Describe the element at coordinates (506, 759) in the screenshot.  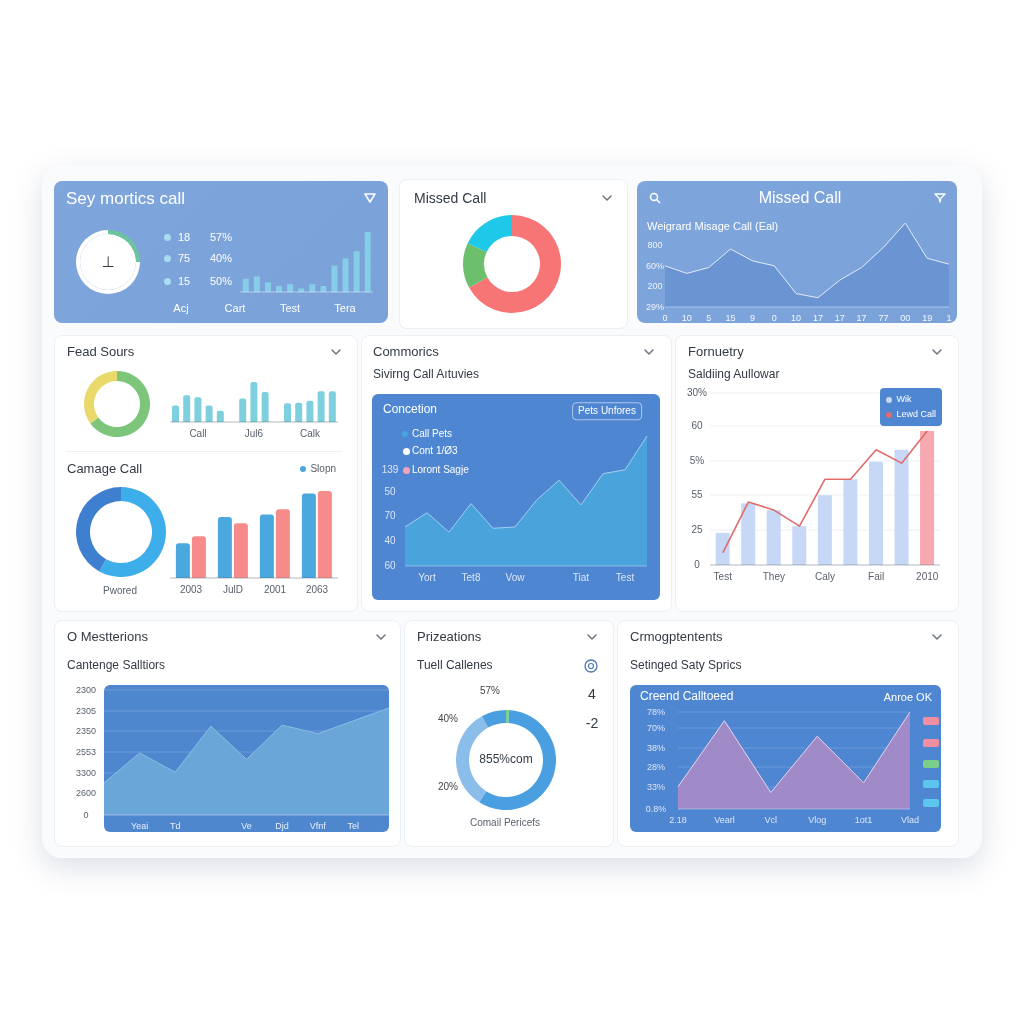
I see `text: 855%com` at that location.